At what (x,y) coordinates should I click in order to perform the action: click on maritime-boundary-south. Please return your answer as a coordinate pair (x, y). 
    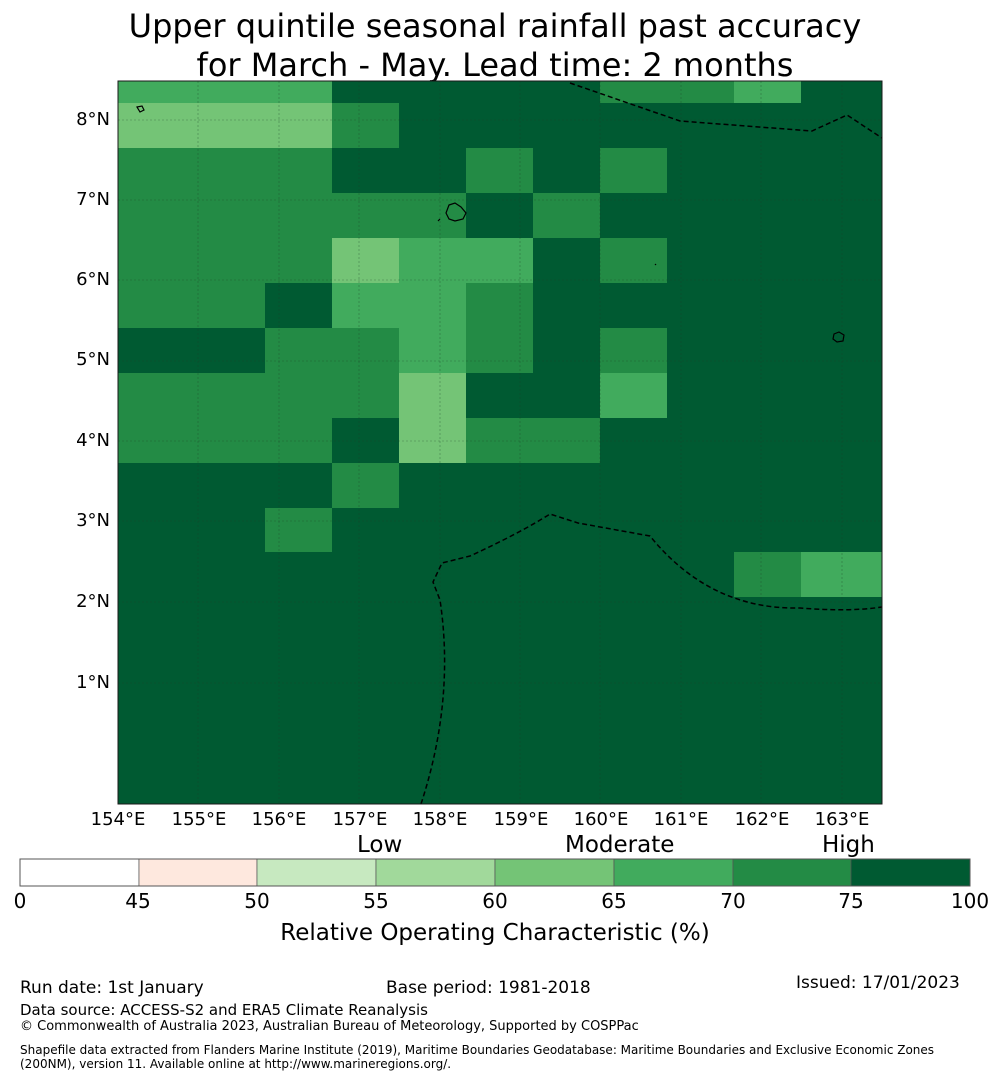
    Looking at the image, I should click on (651, 659).